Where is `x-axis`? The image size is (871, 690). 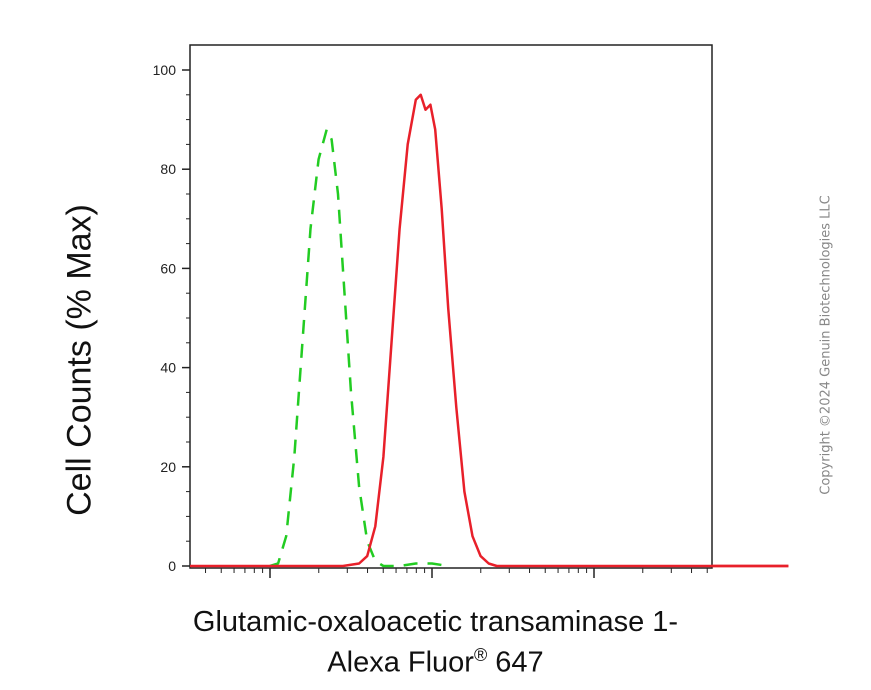 x-axis is located at coordinates (456, 573).